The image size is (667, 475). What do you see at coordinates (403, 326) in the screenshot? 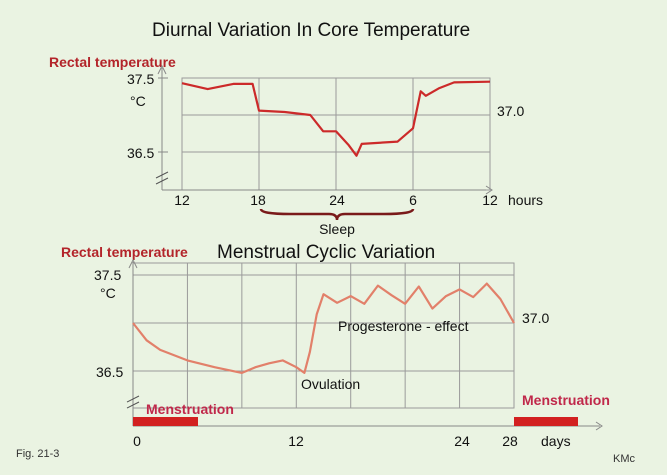
I see `progesterone-label: Progesterone - effect` at bounding box center [403, 326].